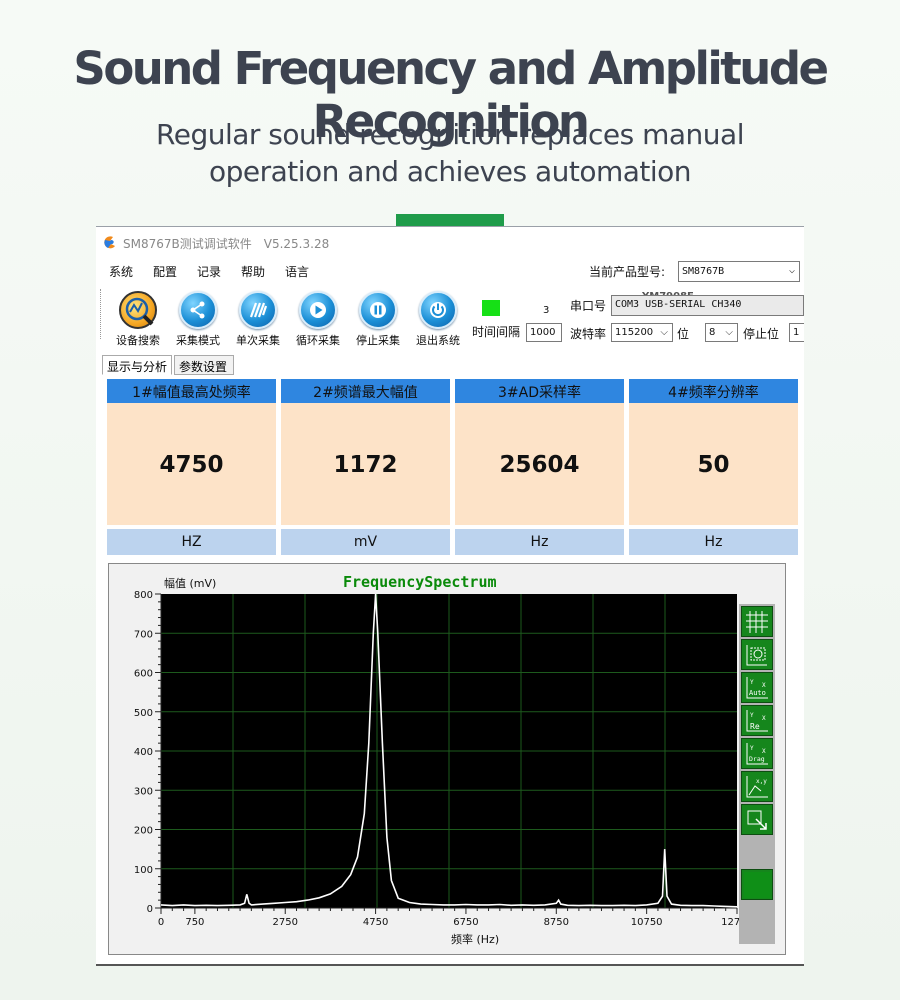 This screenshot has width=900, height=1000. What do you see at coordinates (757, 819) in the screenshot?
I see `export-button` at bounding box center [757, 819].